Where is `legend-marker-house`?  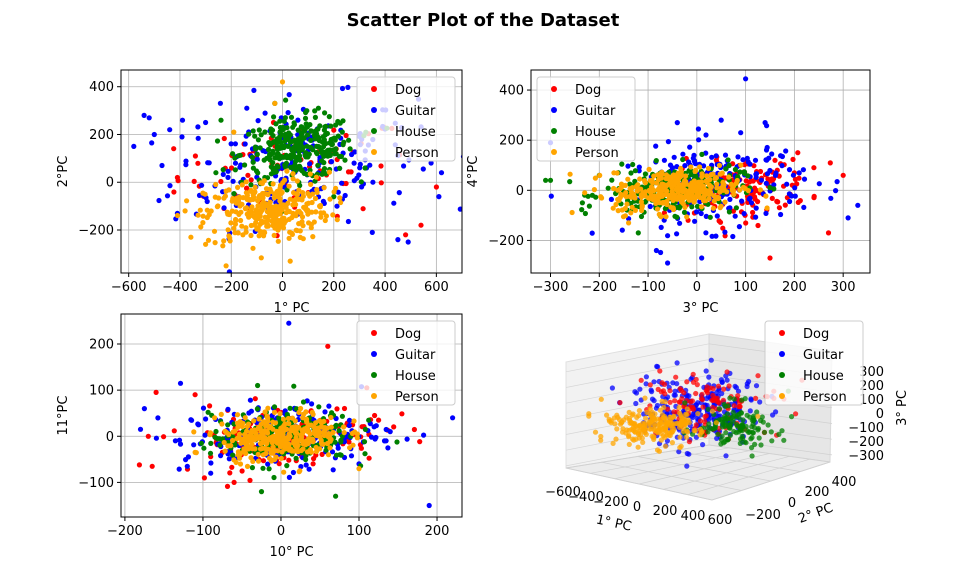 legend-marker-house is located at coordinates (782, 375).